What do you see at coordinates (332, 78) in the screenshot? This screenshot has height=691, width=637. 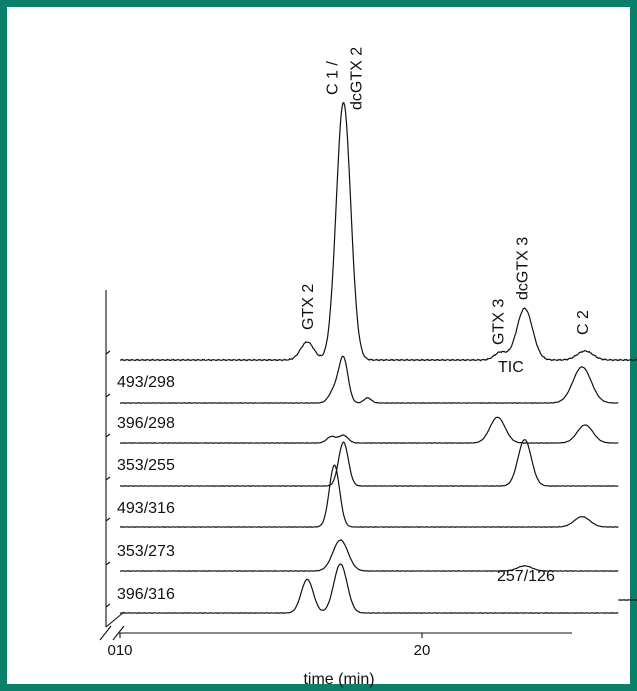 I see `peak-label: C 1 /` at bounding box center [332, 78].